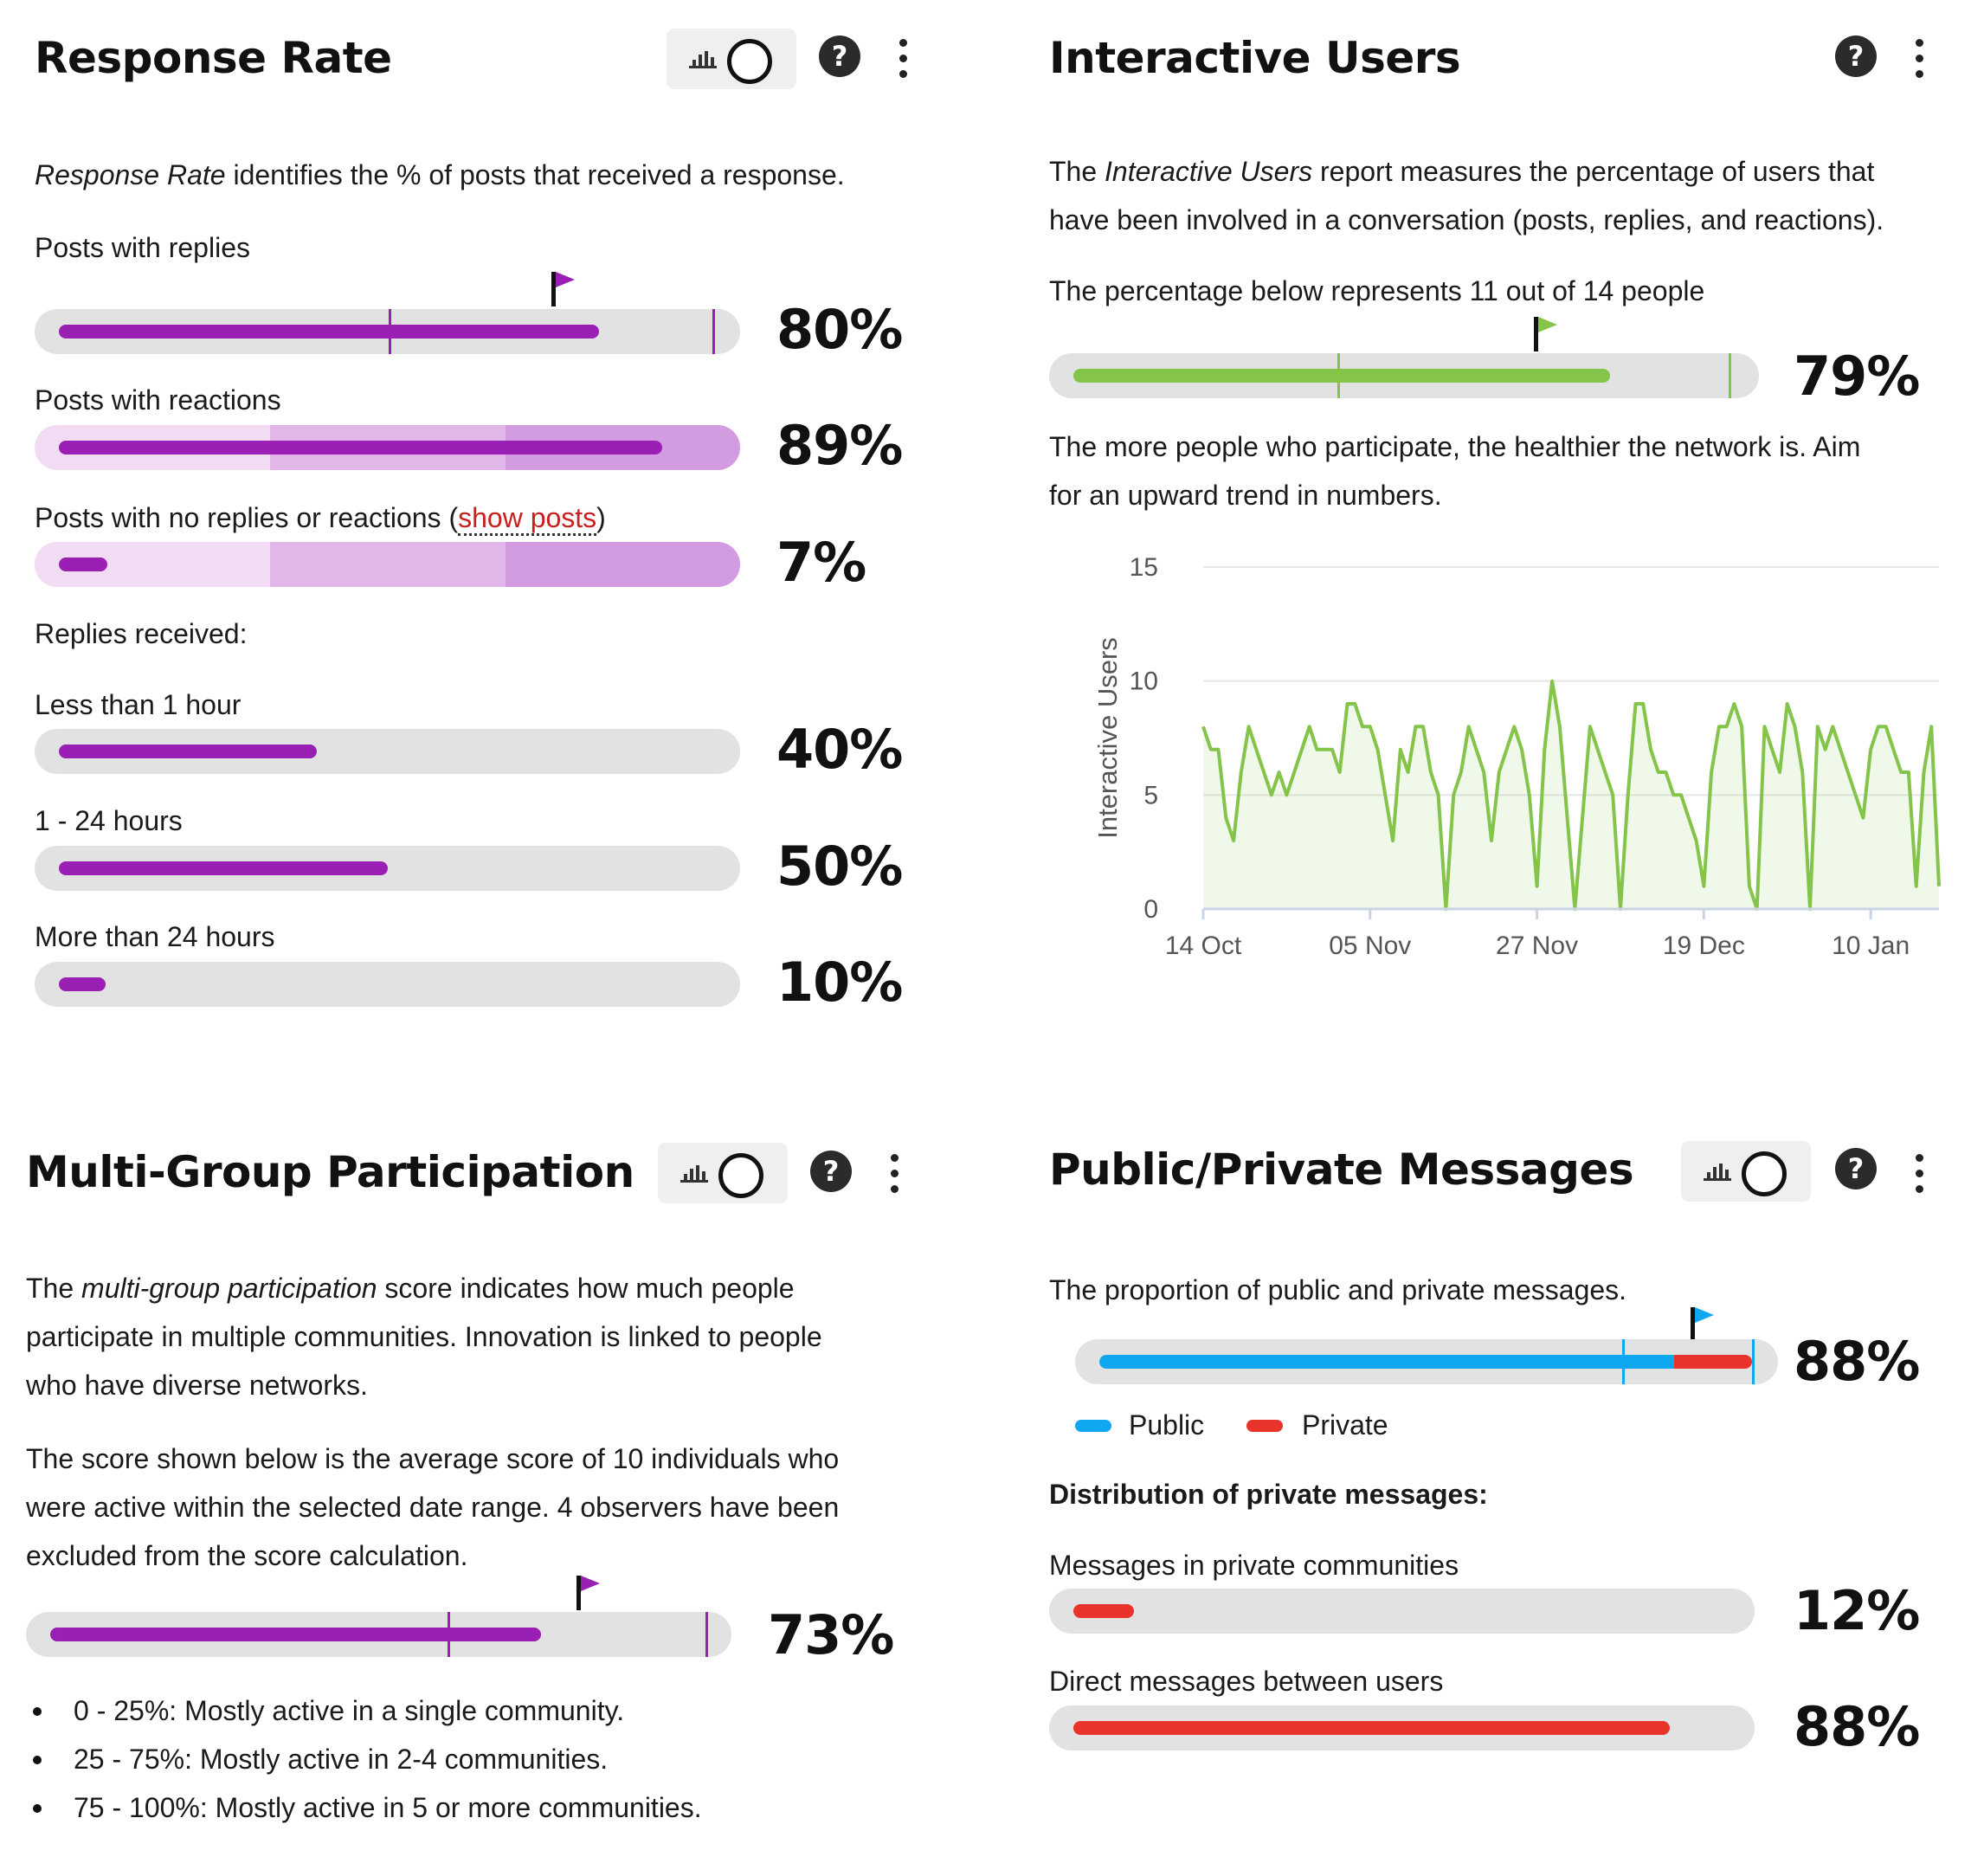 The width and height of the screenshot is (1971, 1876). What do you see at coordinates (1857, 1727) in the screenshot?
I see `private-distribution-percent: 88%` at bounding box center [1857, 1727].